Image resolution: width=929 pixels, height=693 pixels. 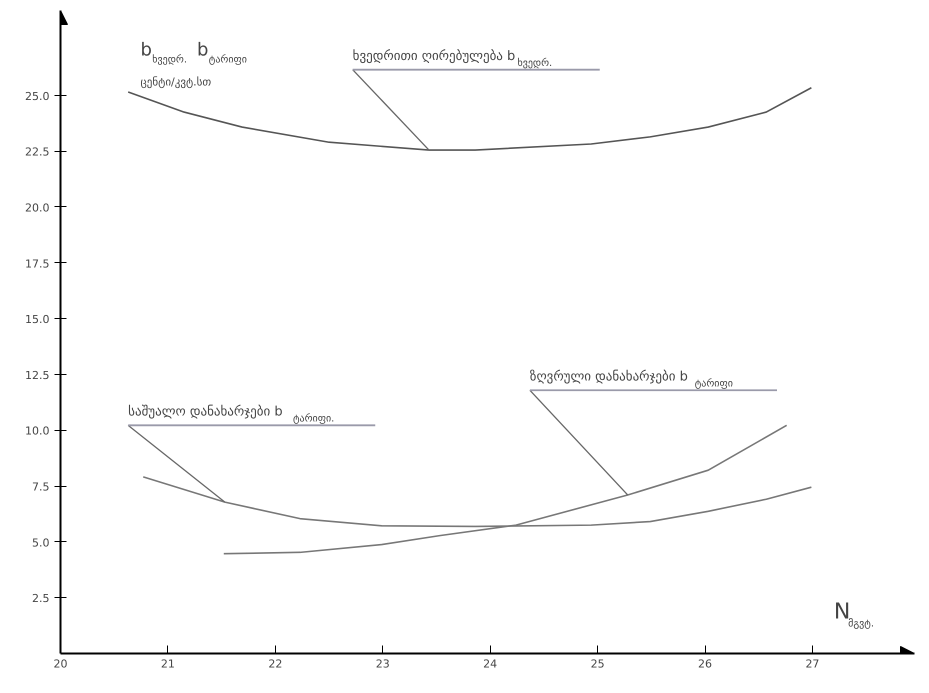 I want to click on x-tick-label: 21, so click(x=167, y=664).